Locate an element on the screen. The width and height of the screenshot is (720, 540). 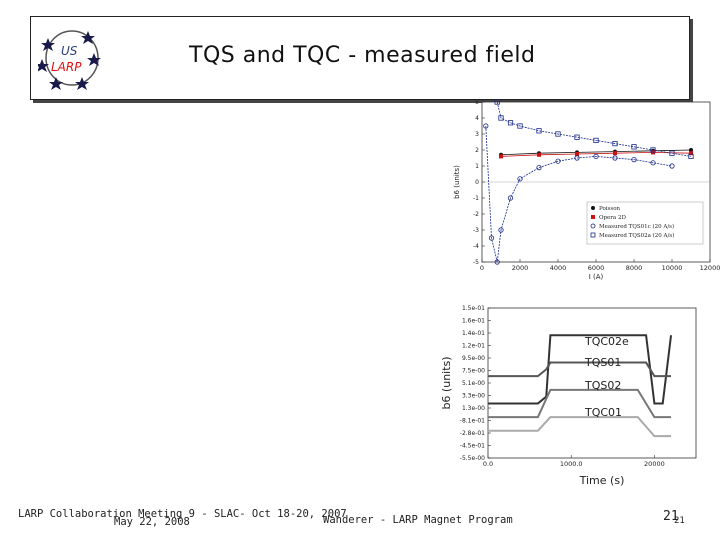
legend-box is located at coordinates (645, 223).